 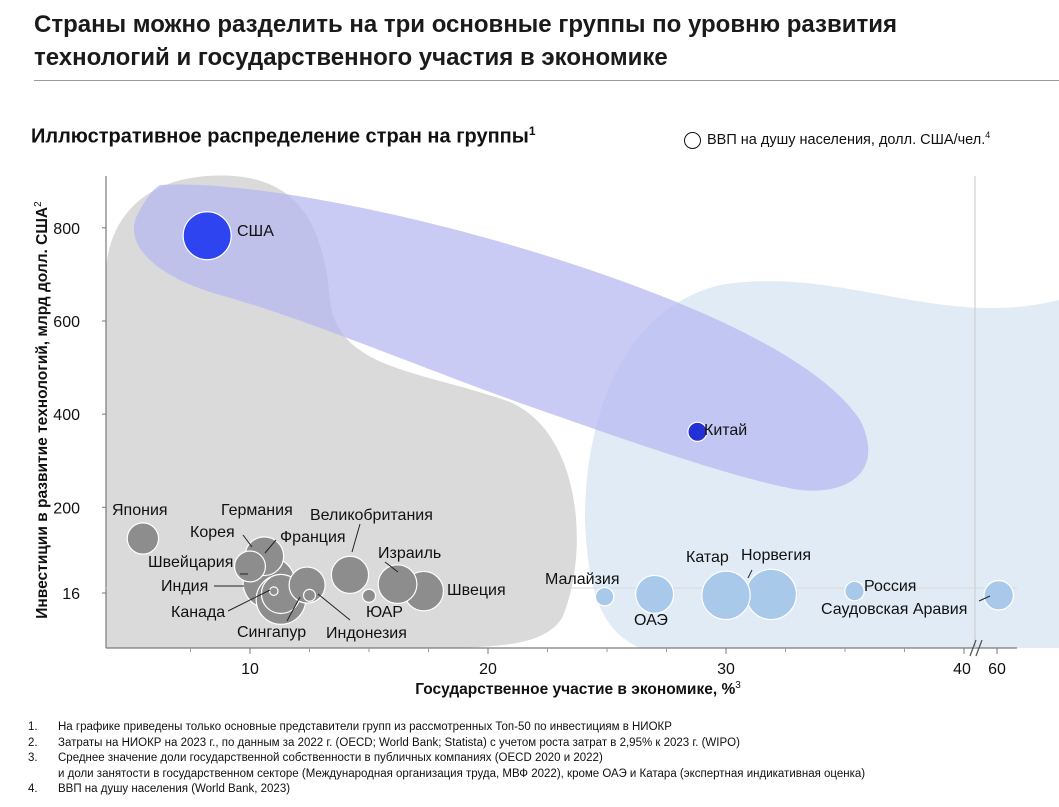 I want to click on label-Швейцария: Швейцария, so click(x=190, y=562).